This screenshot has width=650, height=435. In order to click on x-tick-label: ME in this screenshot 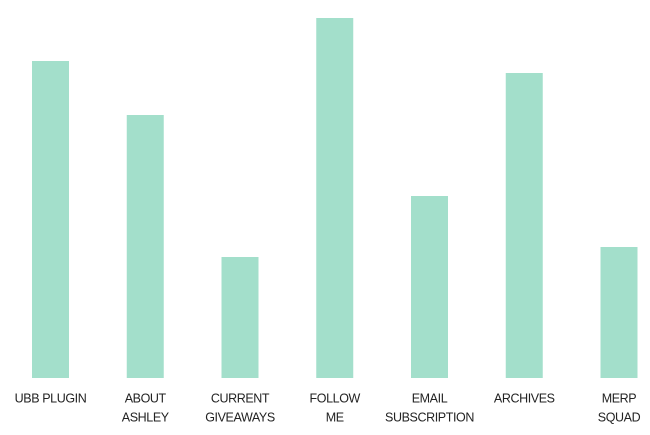, I will do `click(335, 417)`.